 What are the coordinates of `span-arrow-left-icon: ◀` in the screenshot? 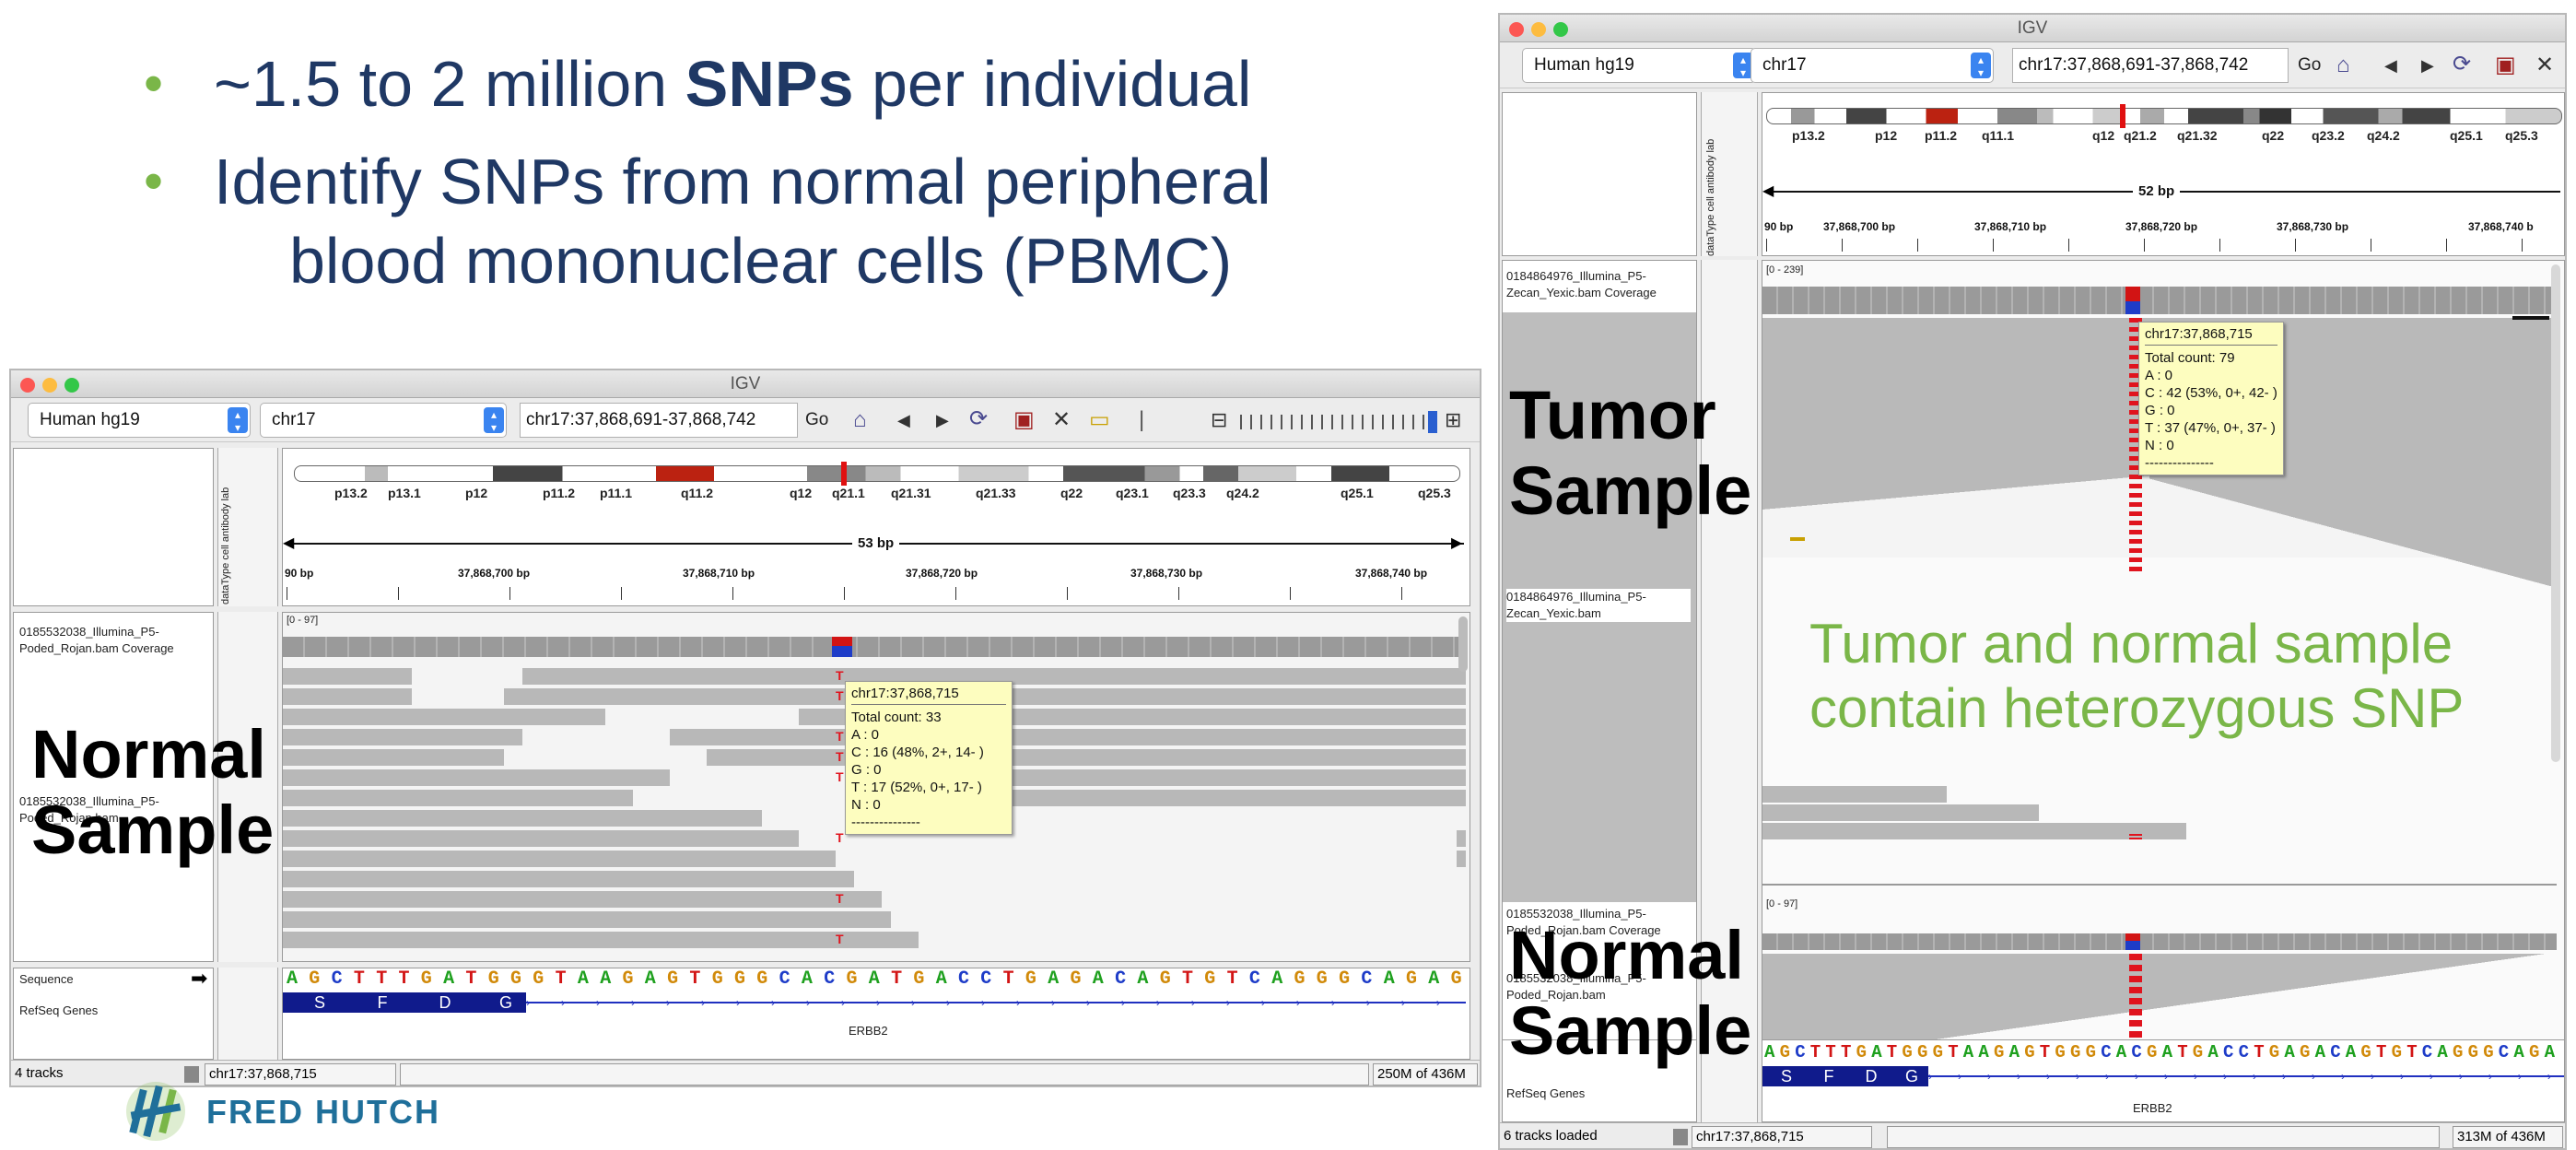 It's located at (289, 543).